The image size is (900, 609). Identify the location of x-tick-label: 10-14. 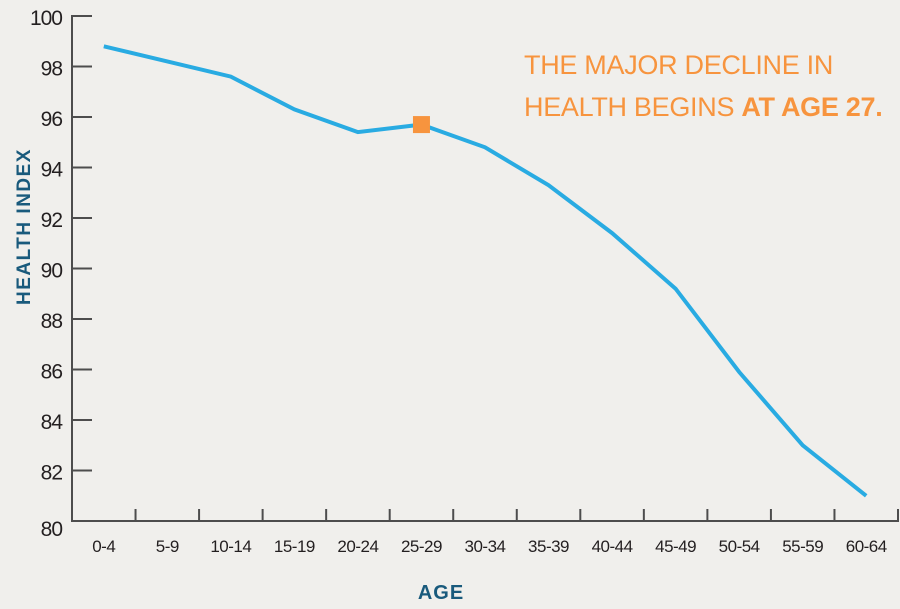
(230, 546).